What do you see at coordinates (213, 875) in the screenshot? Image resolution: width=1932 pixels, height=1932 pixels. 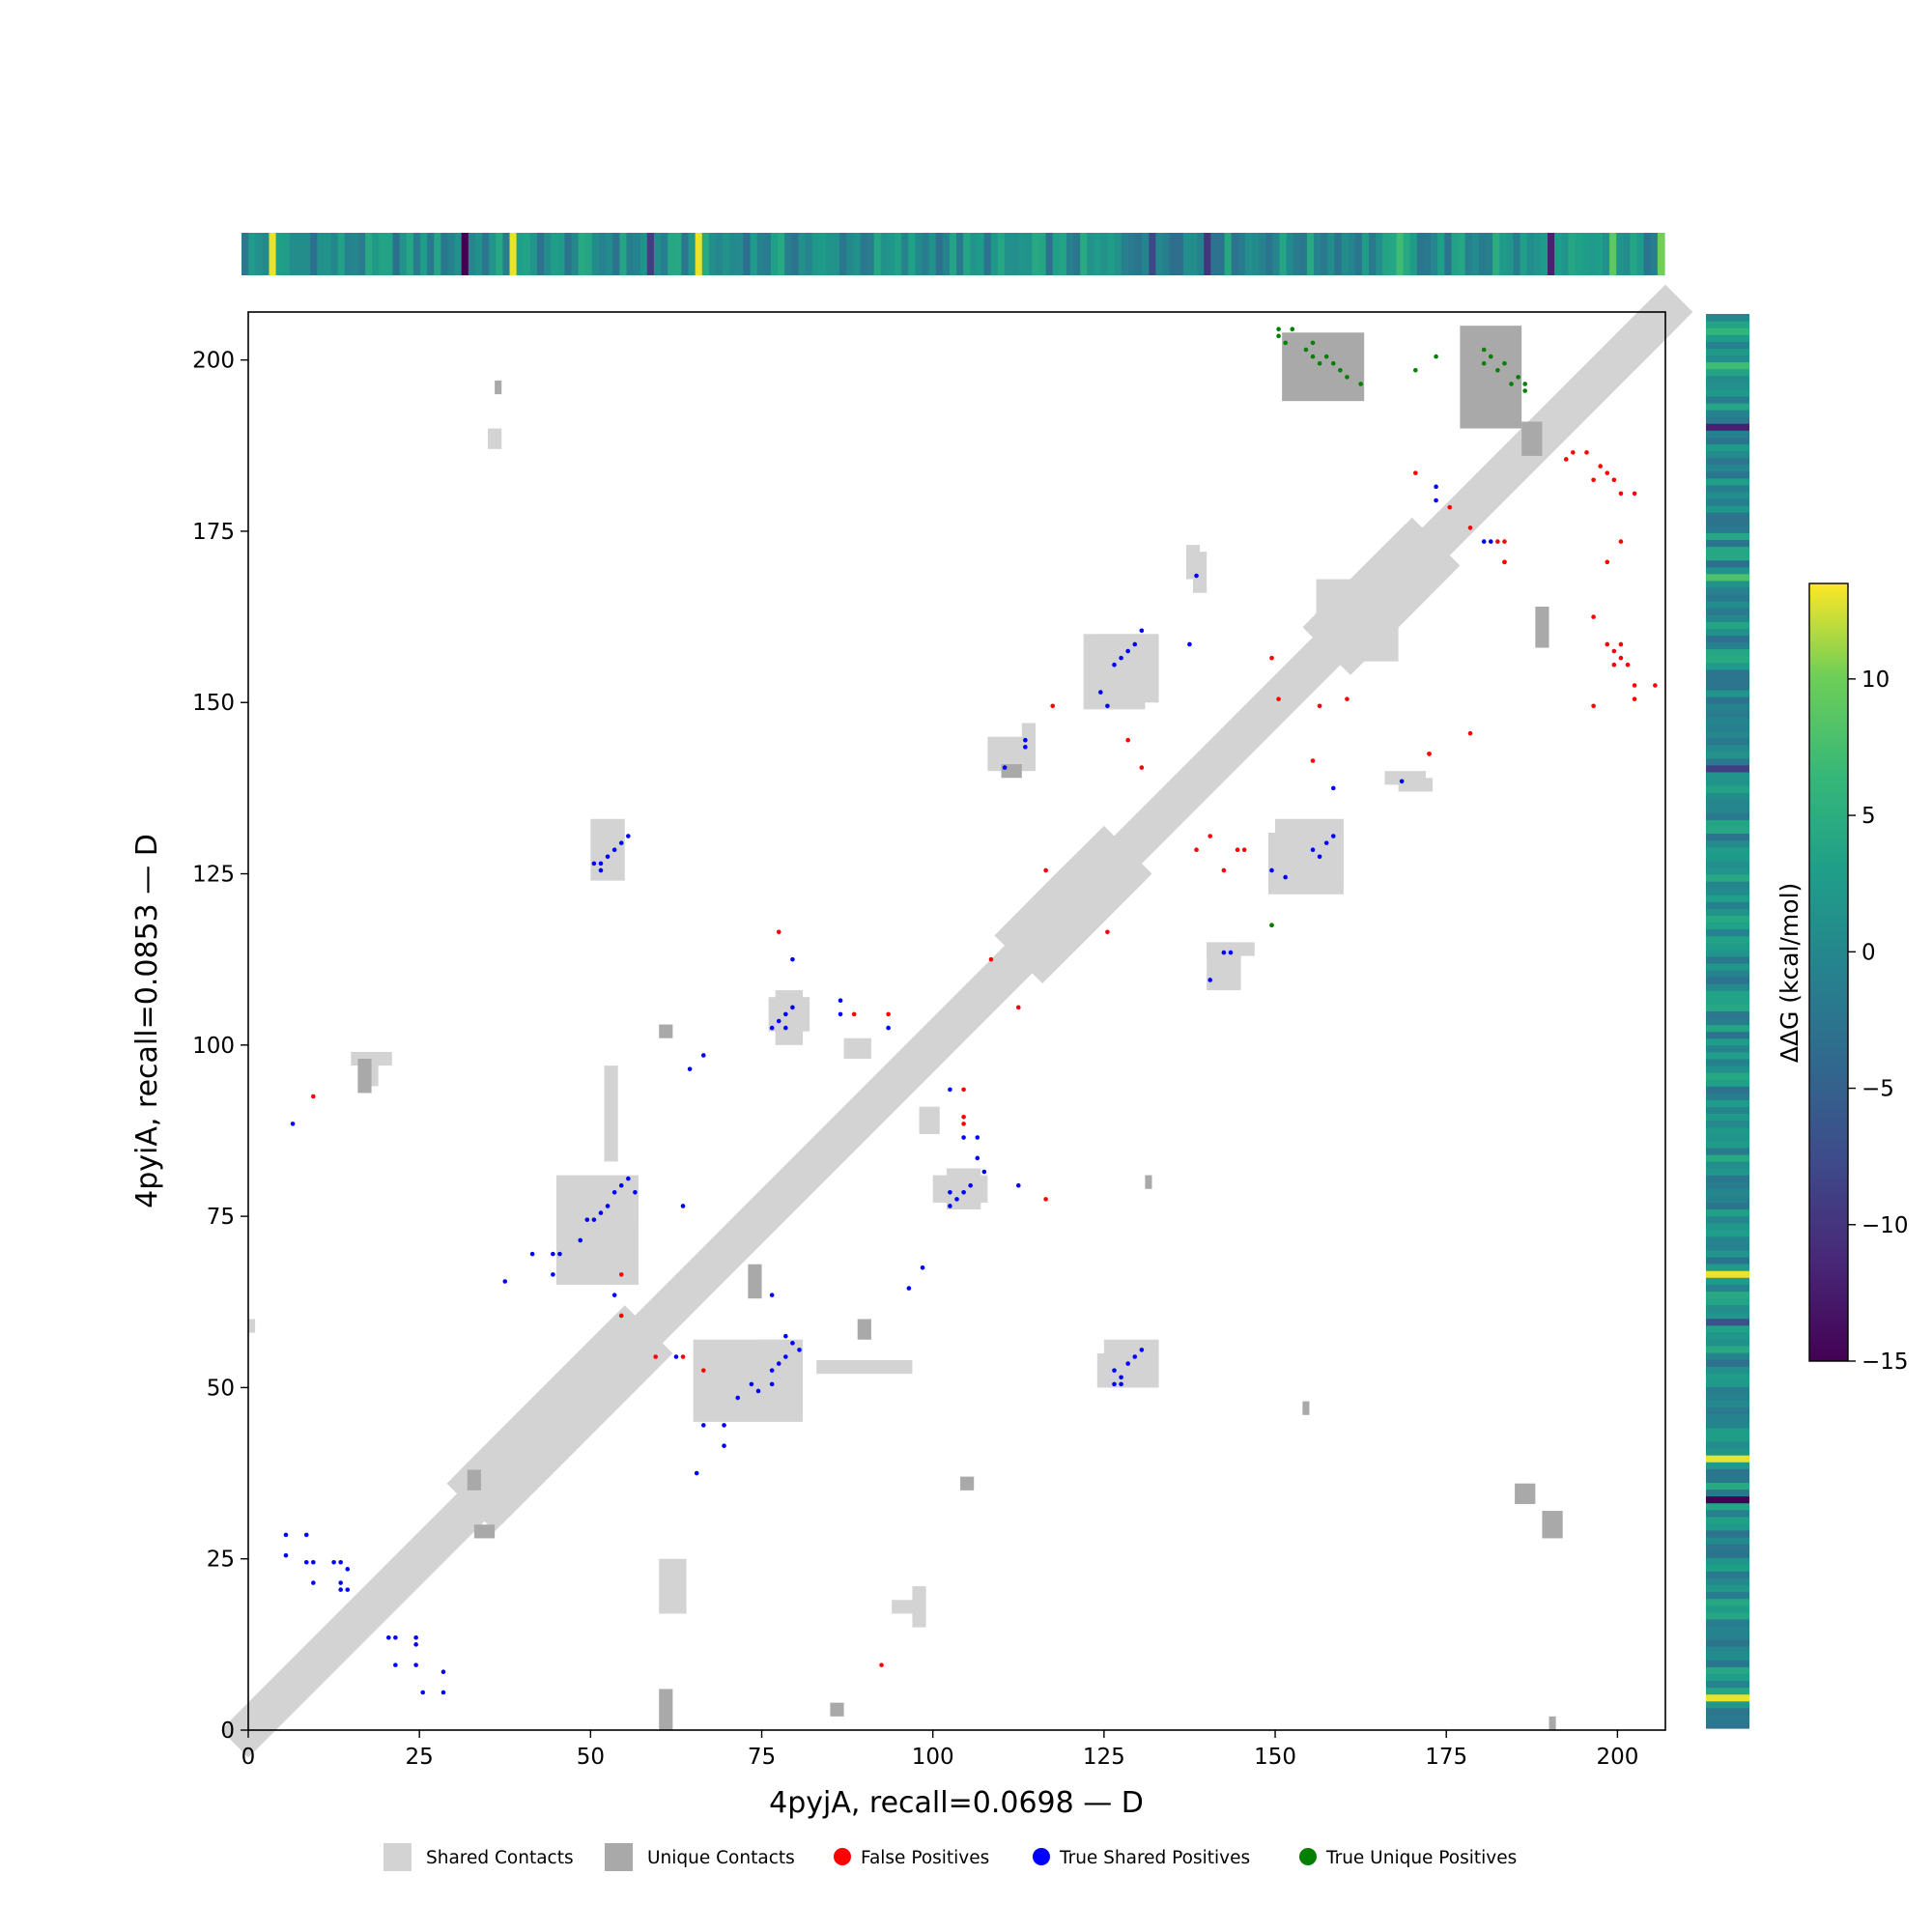 I see `y-tick-label: 125` at bounding box center [213, 875].